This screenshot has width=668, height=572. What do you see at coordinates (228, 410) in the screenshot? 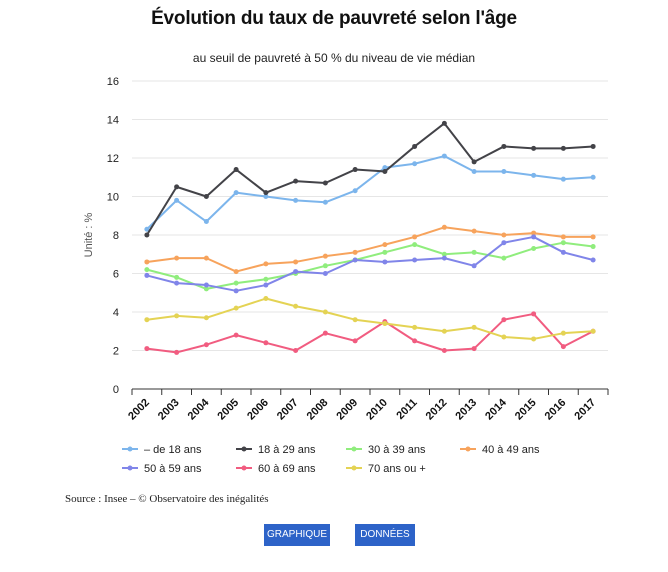
I see `x-tick-label: 2005` at bounding box center [228, 410].